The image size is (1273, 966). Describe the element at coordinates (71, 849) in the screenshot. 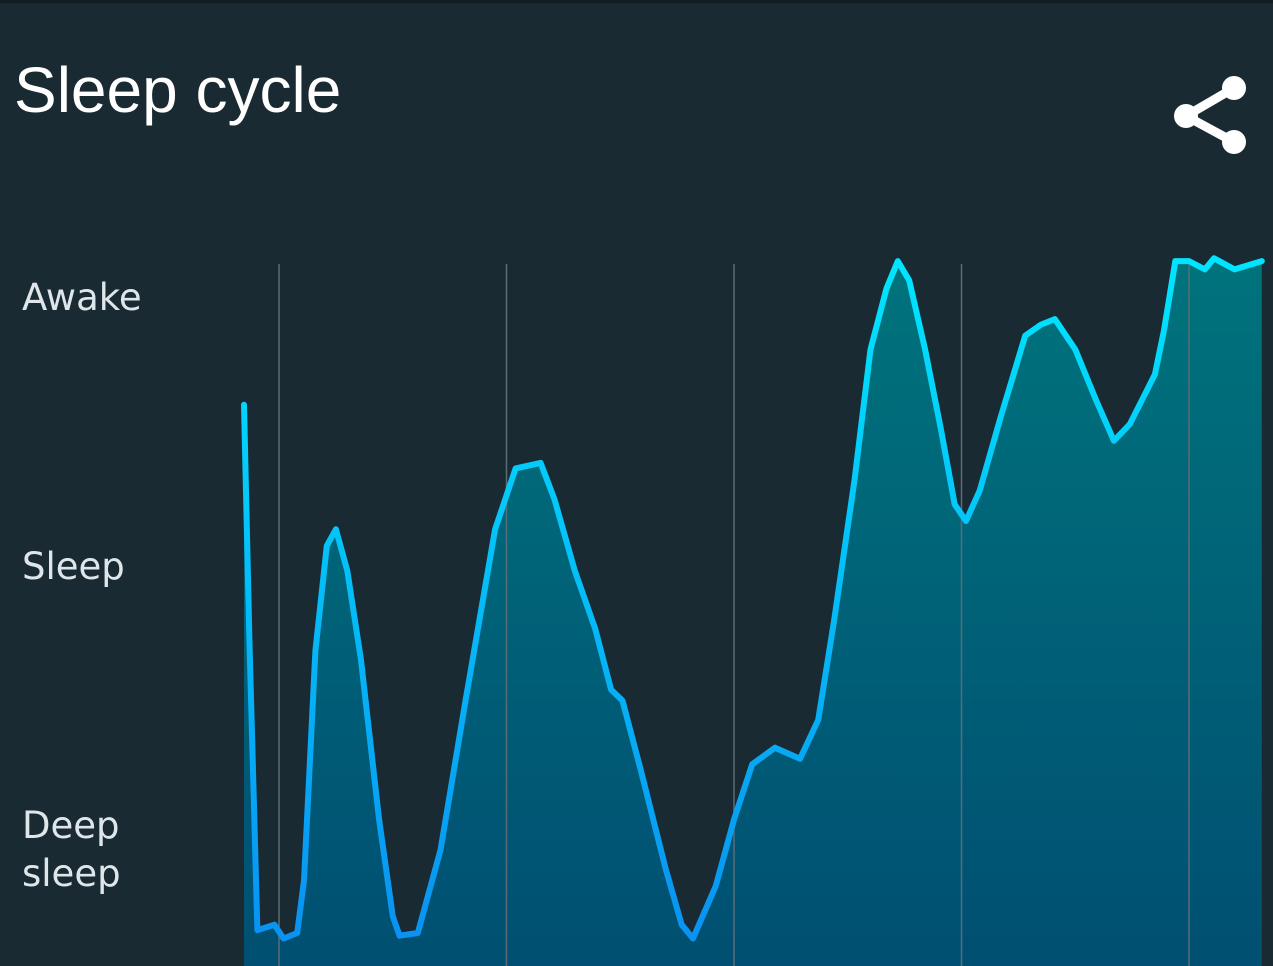

I see `y-label-deep-sleep: Deep sleep` at that location.